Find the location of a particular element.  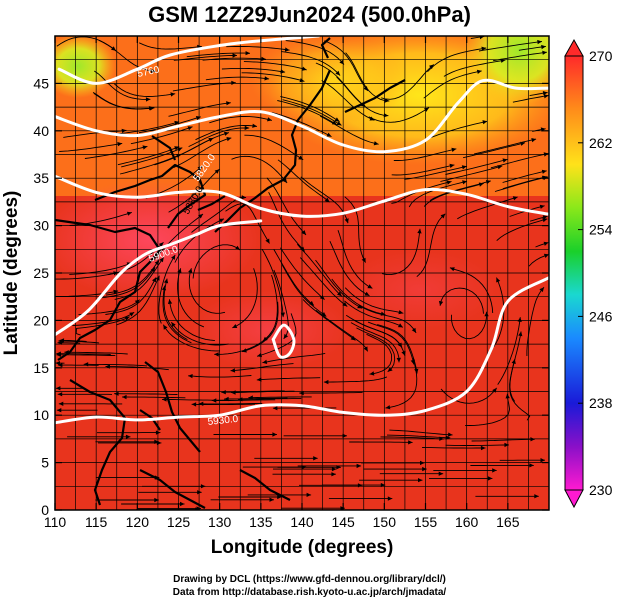

x-tick-label: 135 is located at coordinates (261, 522).